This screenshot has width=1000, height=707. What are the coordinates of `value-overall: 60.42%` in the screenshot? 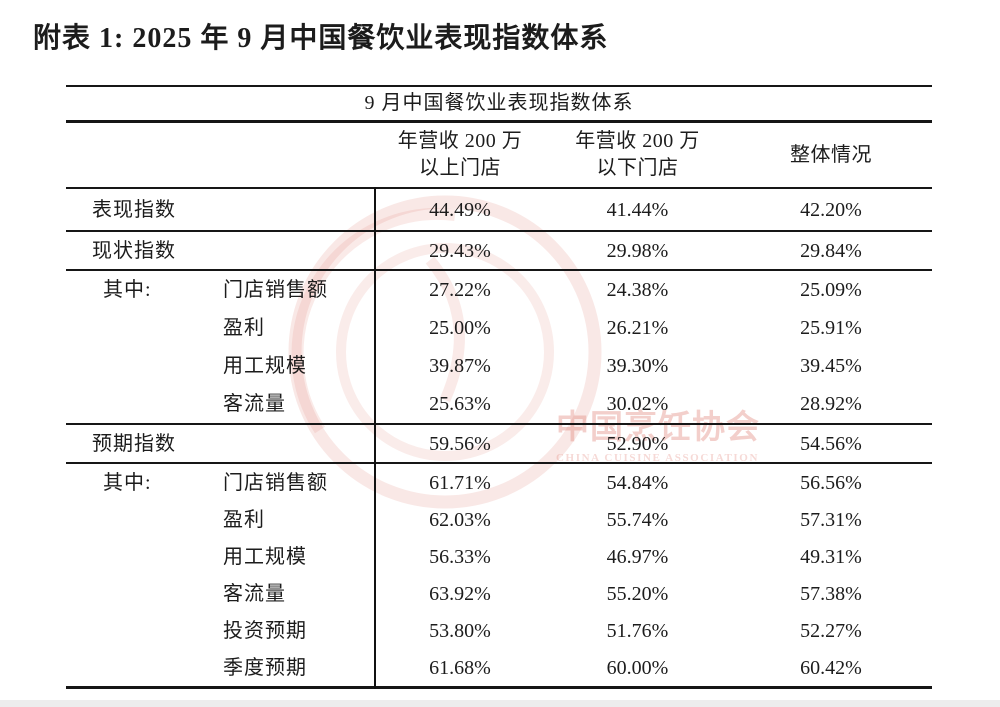 It's located at (831, 667).